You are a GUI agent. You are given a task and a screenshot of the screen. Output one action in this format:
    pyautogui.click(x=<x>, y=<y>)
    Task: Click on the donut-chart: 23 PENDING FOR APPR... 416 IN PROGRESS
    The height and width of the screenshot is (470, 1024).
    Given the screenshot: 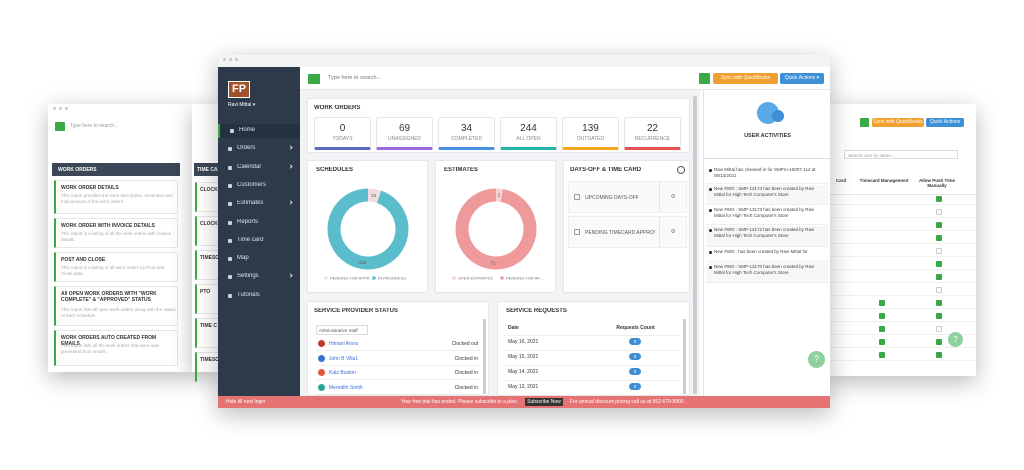 What is the action you would take?
    pyautogui.click(x=366, y=234)
    